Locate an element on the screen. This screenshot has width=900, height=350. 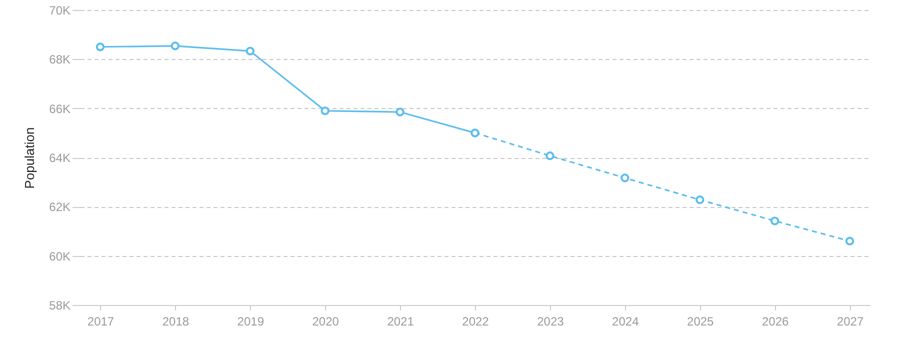
x-tick-label: 2017 is located at coordinates (100, 321).